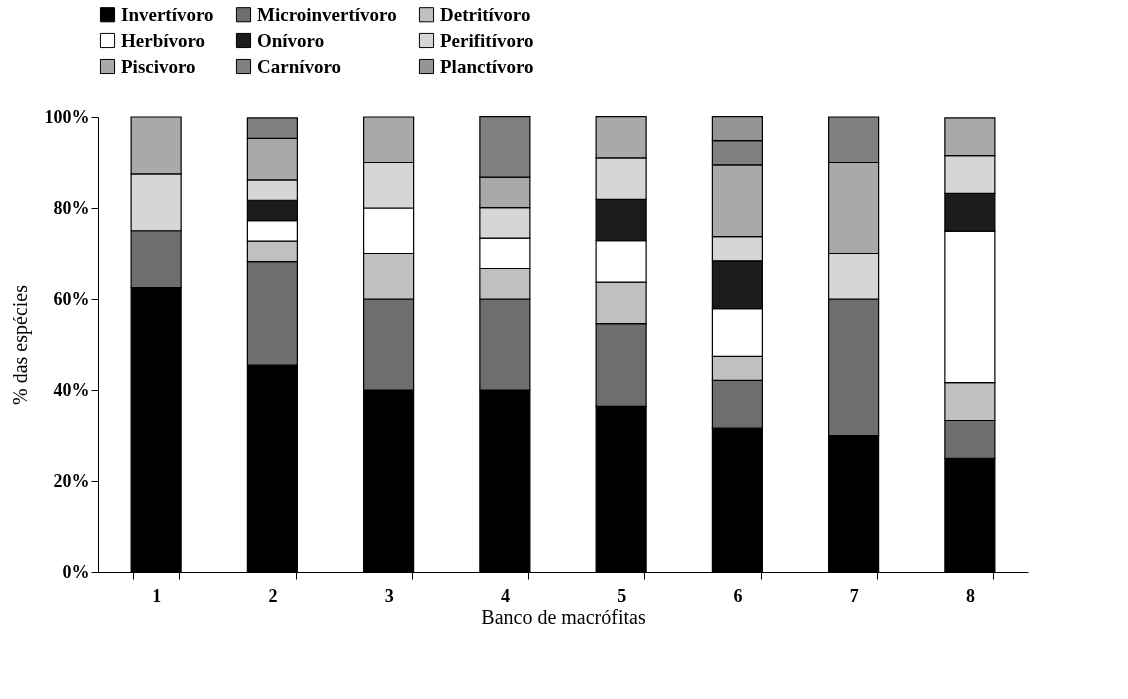 This screenshot has height=699, width=1128. What do you see at coordinates (273, 595) in the screenshot?
I see `x-tick-label: 2` at bounding box center [273, 595].